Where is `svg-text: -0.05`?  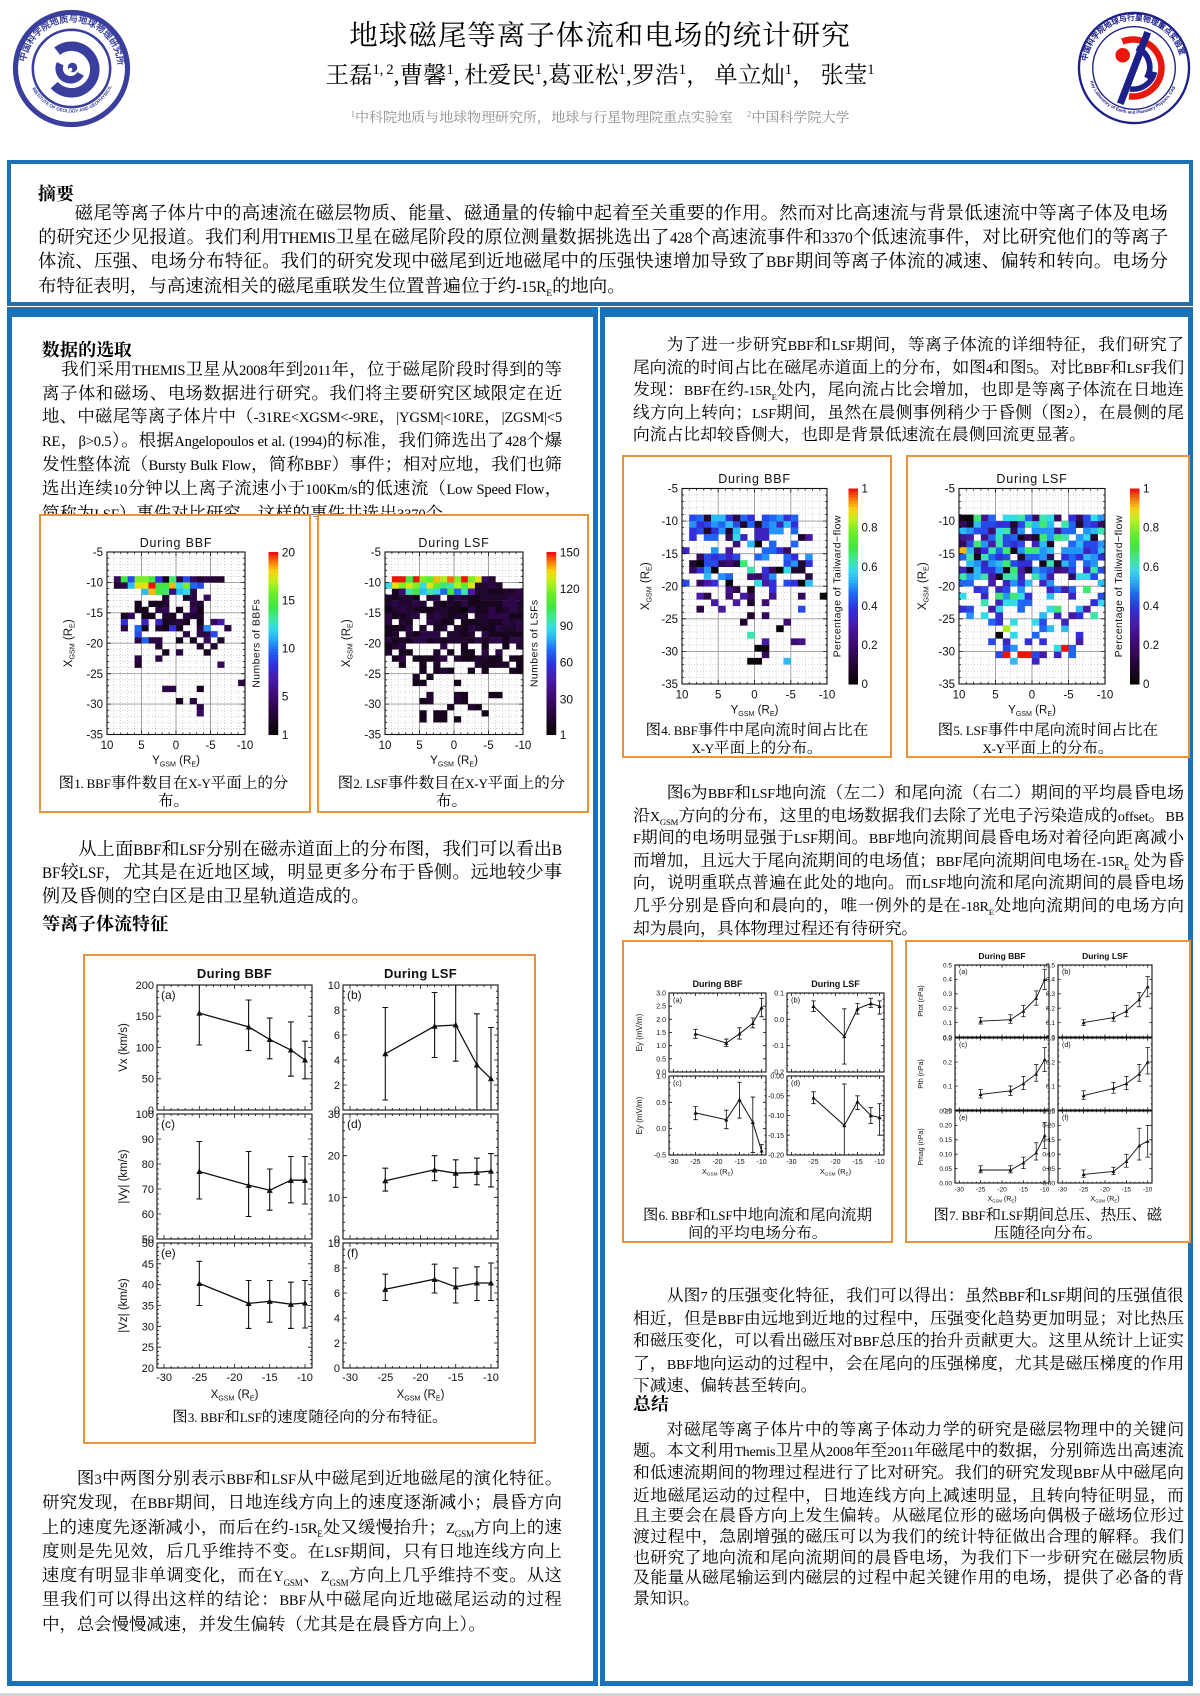
svg-text: -0.05 is located at coordinates (776, 1096).